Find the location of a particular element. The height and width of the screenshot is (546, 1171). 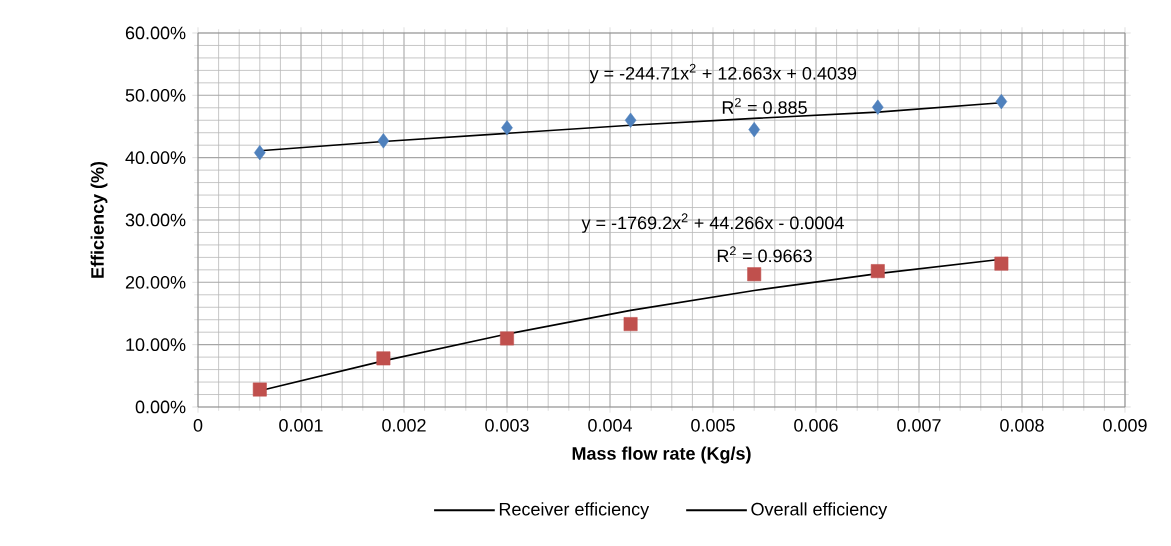

x-tick-label: 0.005 is located at coordinates (713, 425).